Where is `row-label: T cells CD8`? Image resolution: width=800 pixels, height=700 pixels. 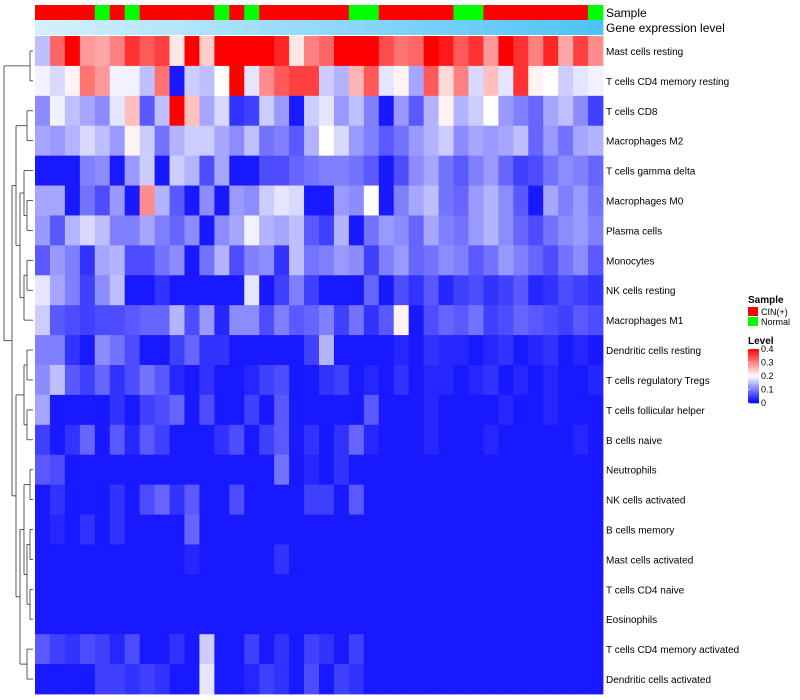 row-label: T cells CD8 is located at coordinates (632, 112).